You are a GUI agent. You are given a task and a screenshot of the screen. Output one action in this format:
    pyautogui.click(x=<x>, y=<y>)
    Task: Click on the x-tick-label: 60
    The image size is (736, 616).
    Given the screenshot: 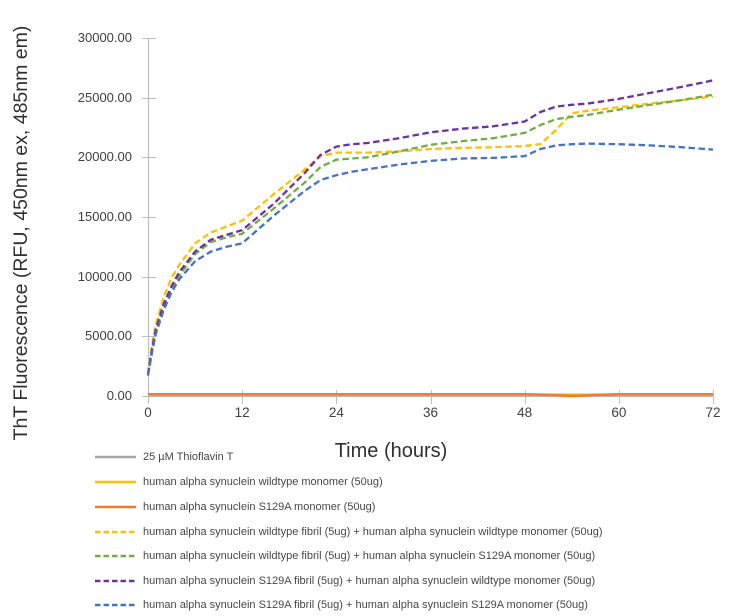 What is the action you would take?
    pyautogui.click(x=619, y=412)
    